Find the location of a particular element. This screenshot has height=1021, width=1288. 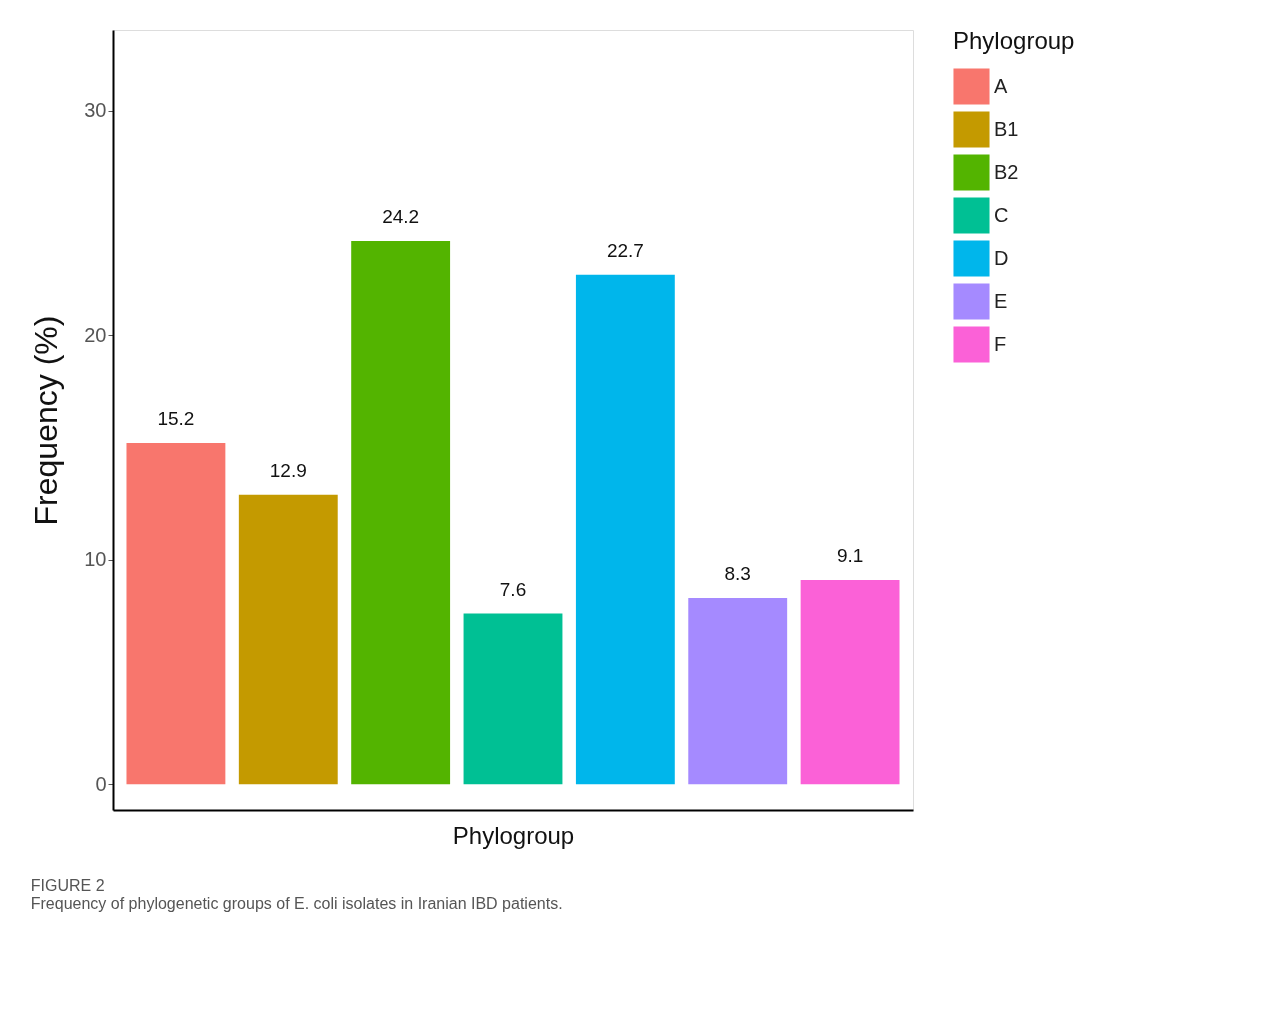

data-label: 15.2 is located at coordinates (176, 419).